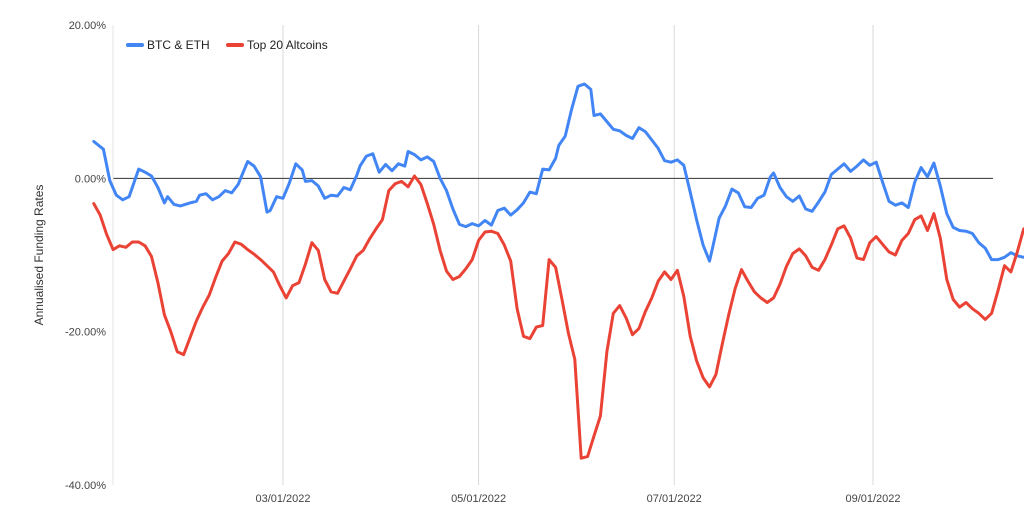 This screenshot has height=514, width=1024. Describe the element at coordinates (90, 179) in the screenshot. I see `y-tick-label: 0.00%` at that location.